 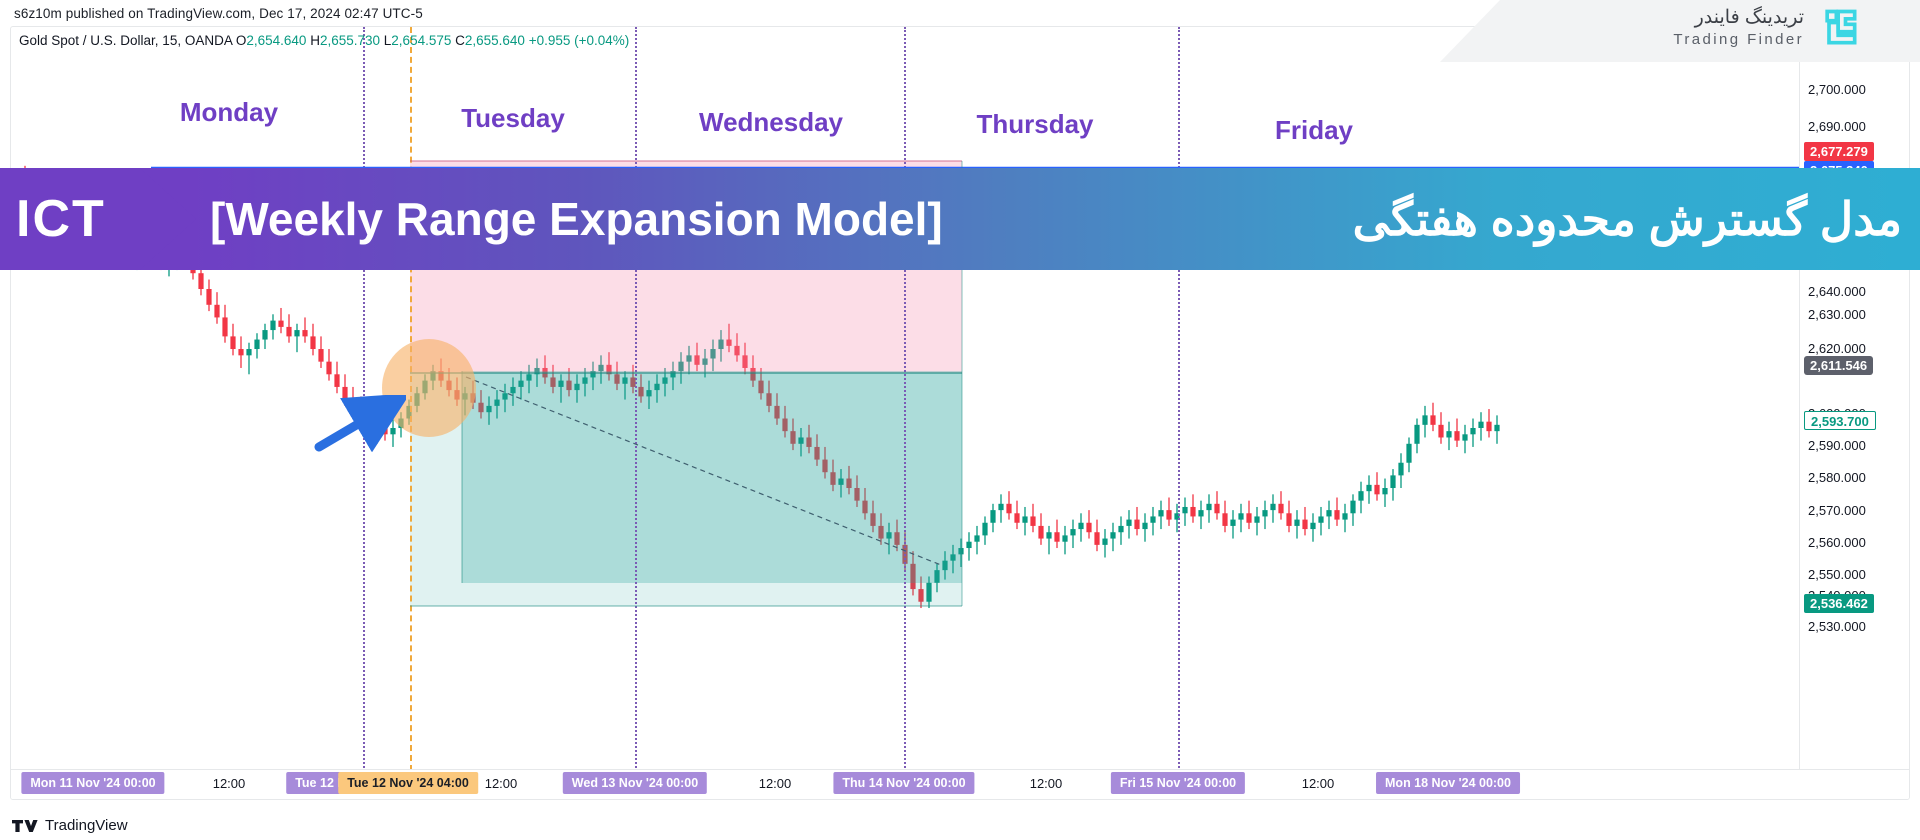 I want to click on time-badge: Thu 14 Nov '24 00:00, so click(x=904, y=783).